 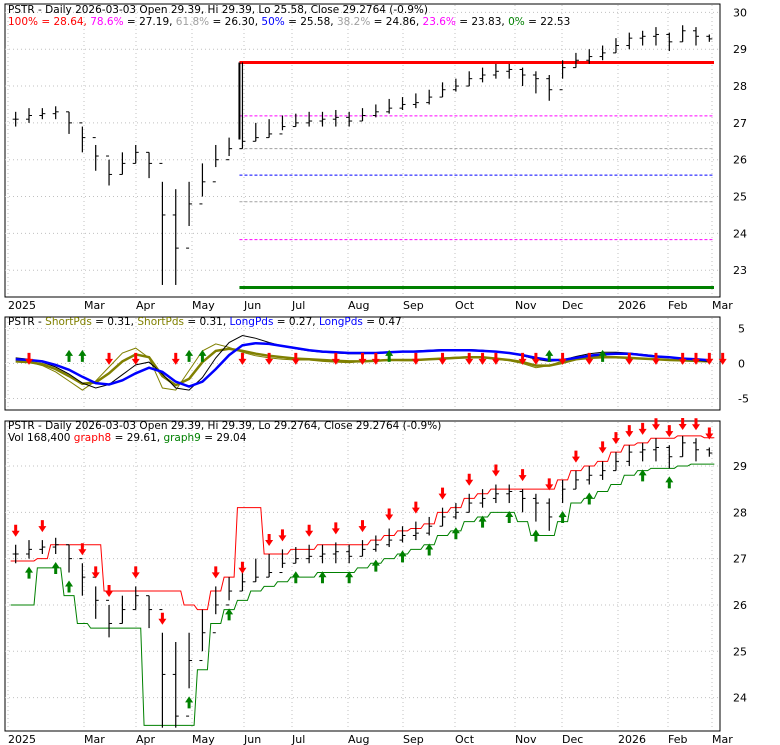 What do you see at coordinates (740, 197) in the screenshot?
I see `y-tick-label: 25` at bounding box center [740, 197].